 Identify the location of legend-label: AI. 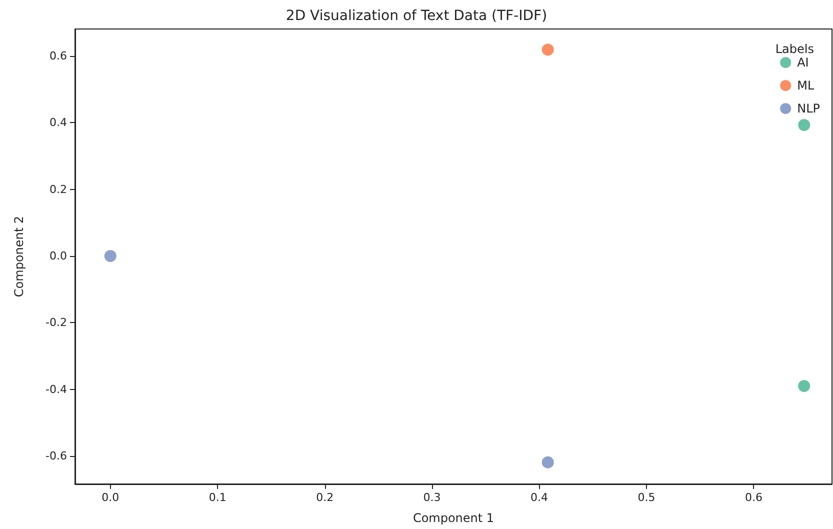
(803, 63).